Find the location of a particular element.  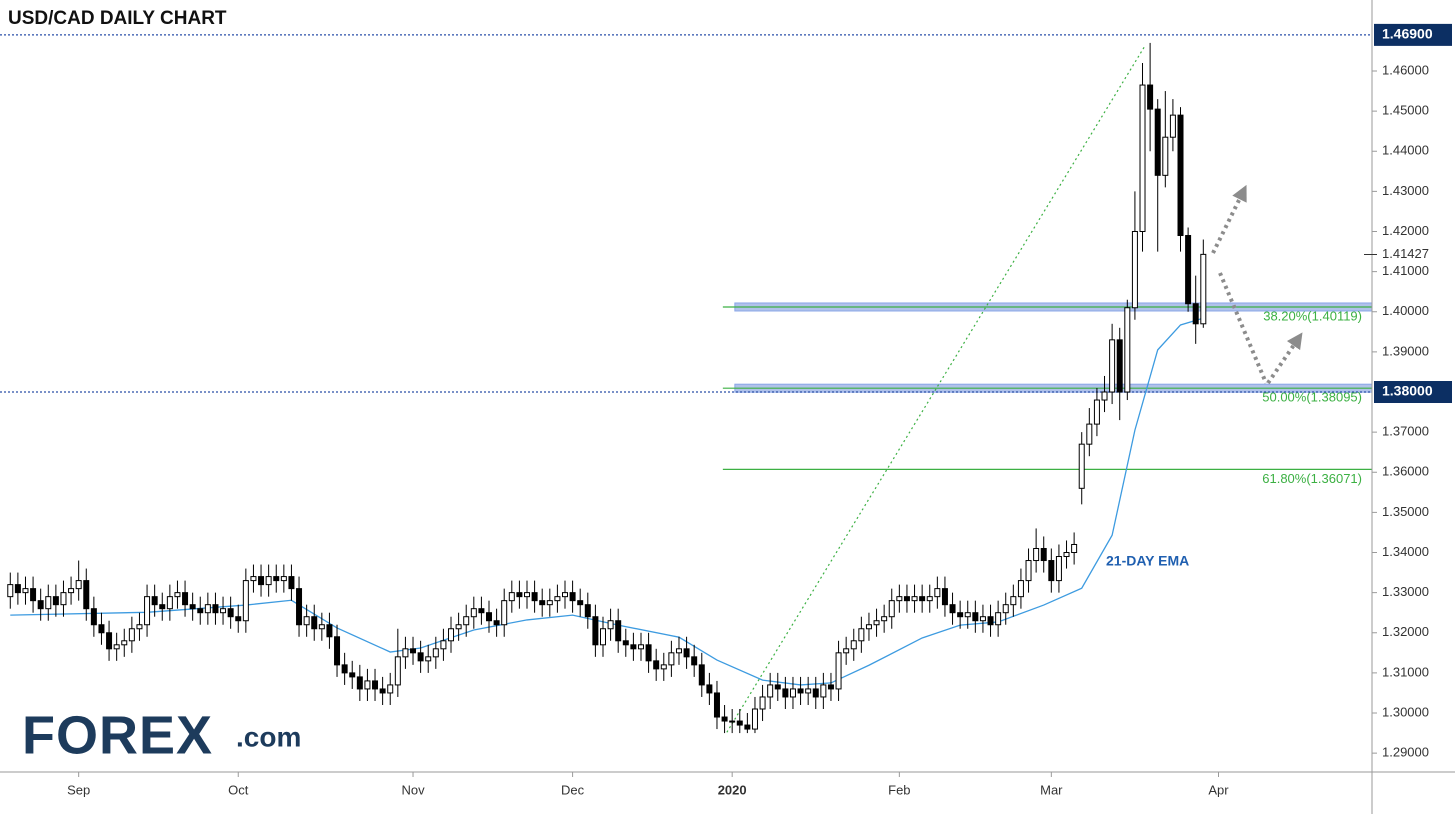

y-tick-label: 1.46000 is located at coordinates (1405, 69).